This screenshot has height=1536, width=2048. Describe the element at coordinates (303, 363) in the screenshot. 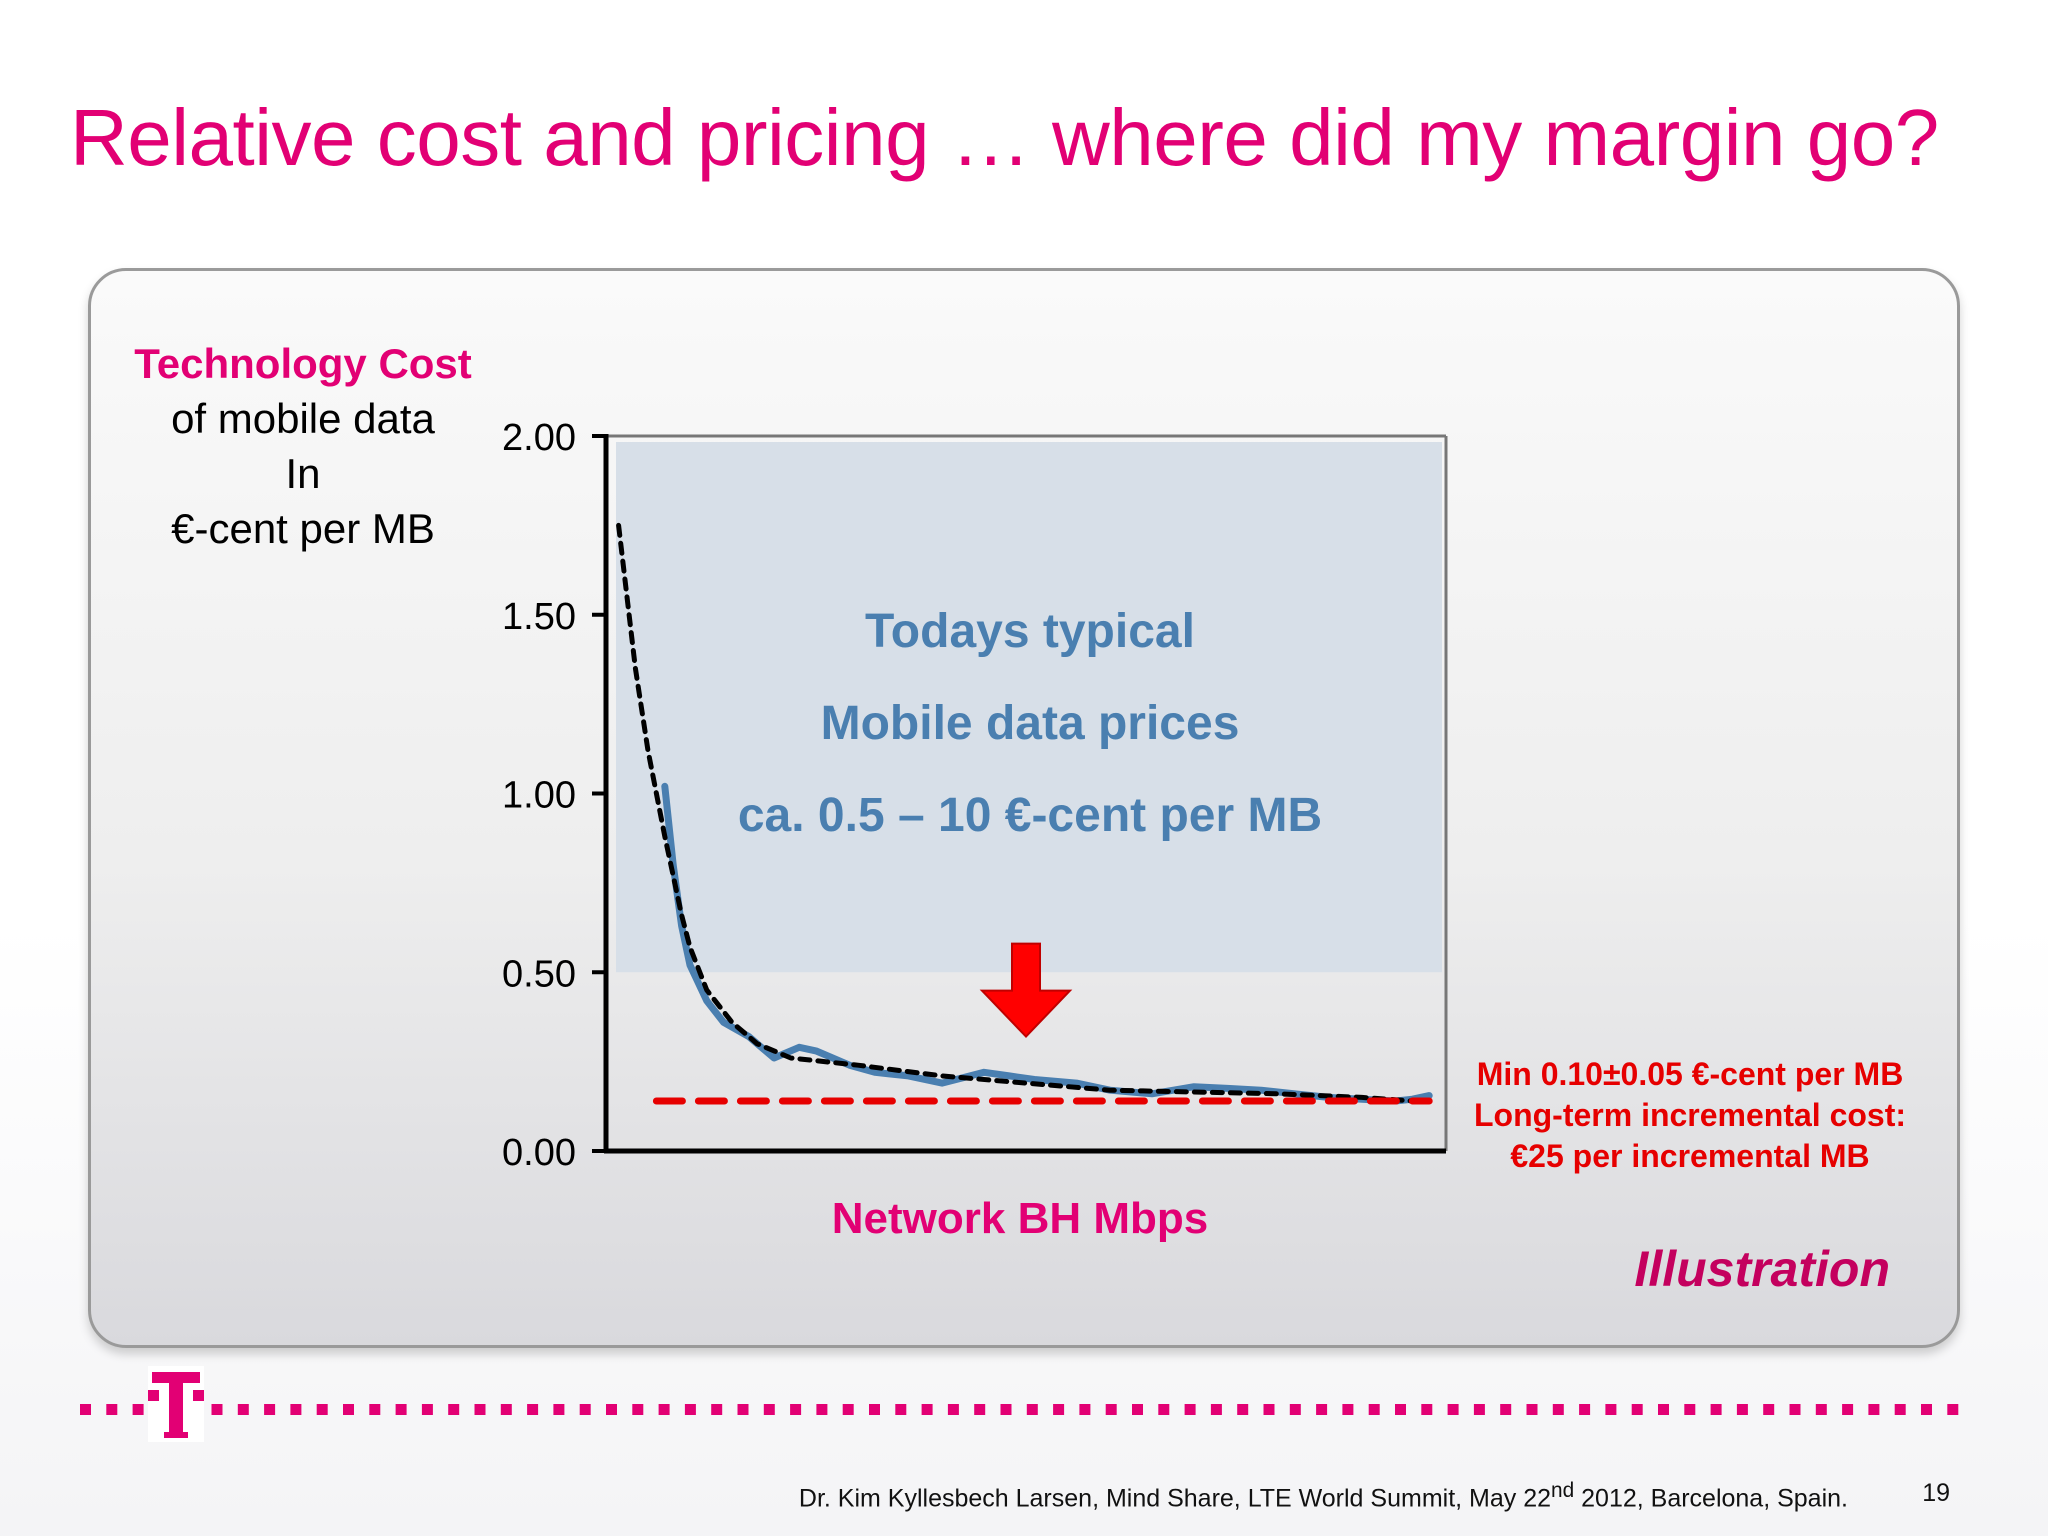

I see `y-axis-label-line: Technology Cost` at that location.